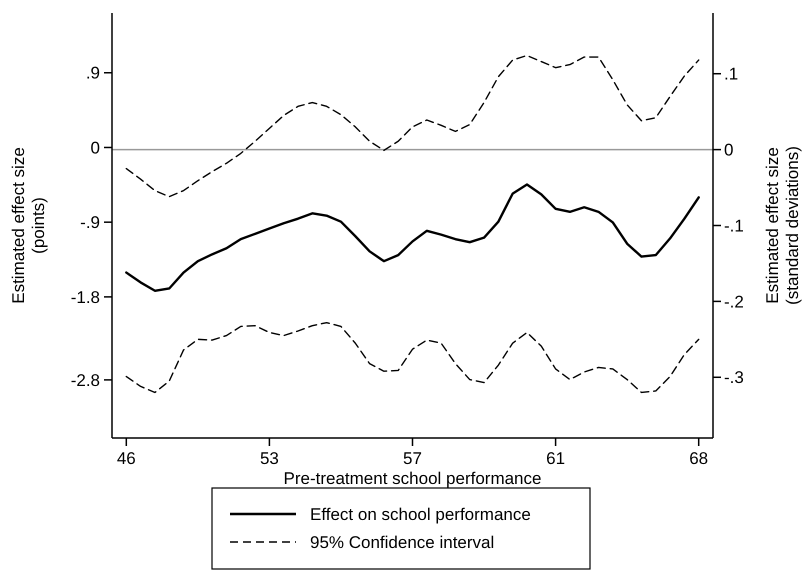 This screenshot has width=802, height=573. I want to click on y-tick-label: 0, so click(95, 148).